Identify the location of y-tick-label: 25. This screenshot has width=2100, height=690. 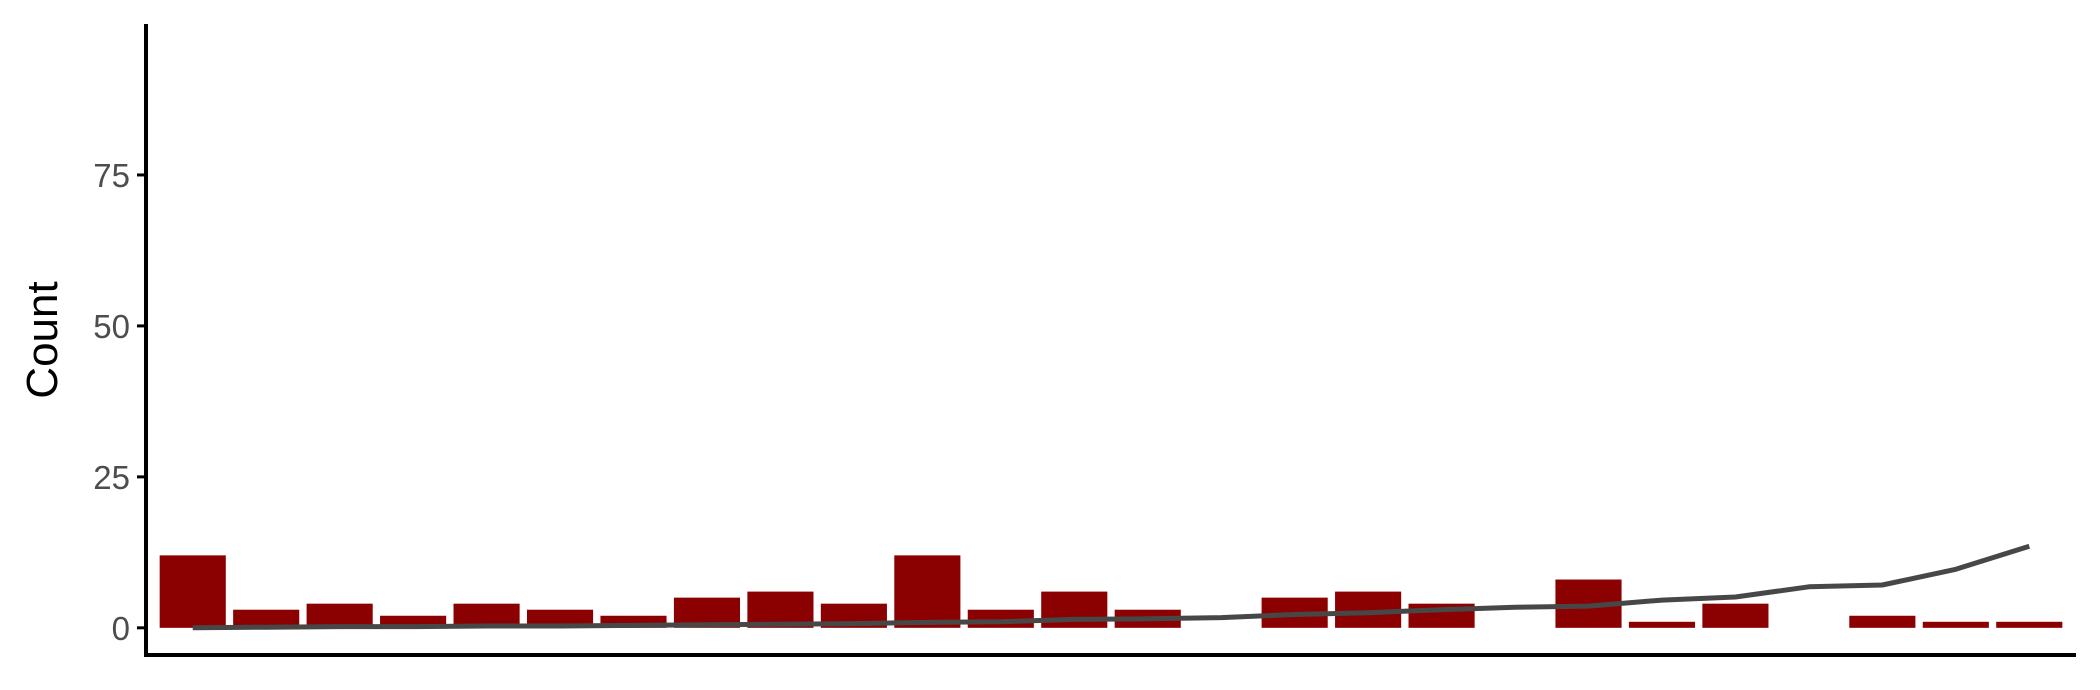
(111, 477).